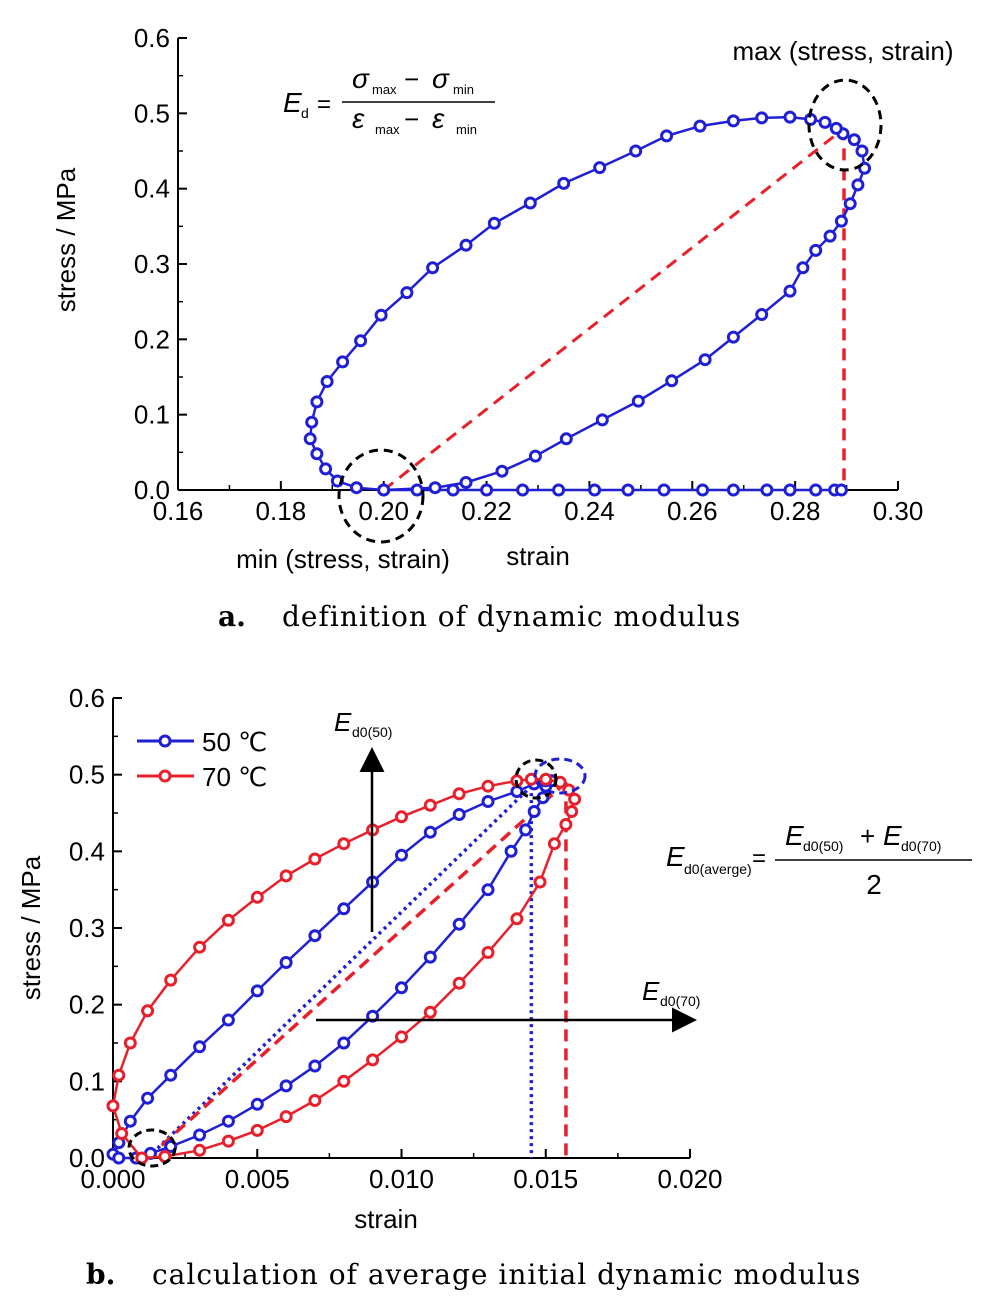 The width and height of the screenshot is (992, 1310). I want to click on panel-b-legend: 50 ℃ 70 ℃, so click(202, 759).